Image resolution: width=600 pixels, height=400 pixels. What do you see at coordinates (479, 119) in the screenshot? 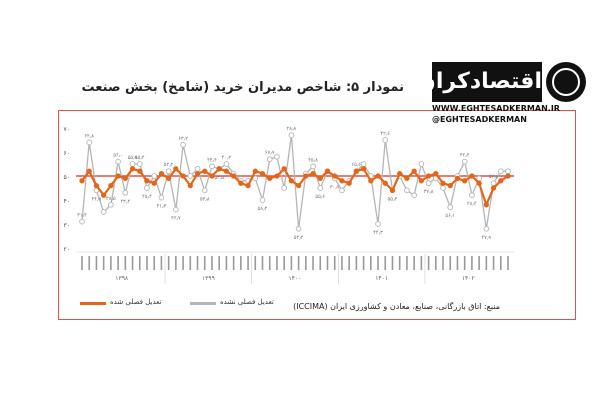
I see `logo-handle: @EGHTESADKERMAN` at bounding box center [479, 119].